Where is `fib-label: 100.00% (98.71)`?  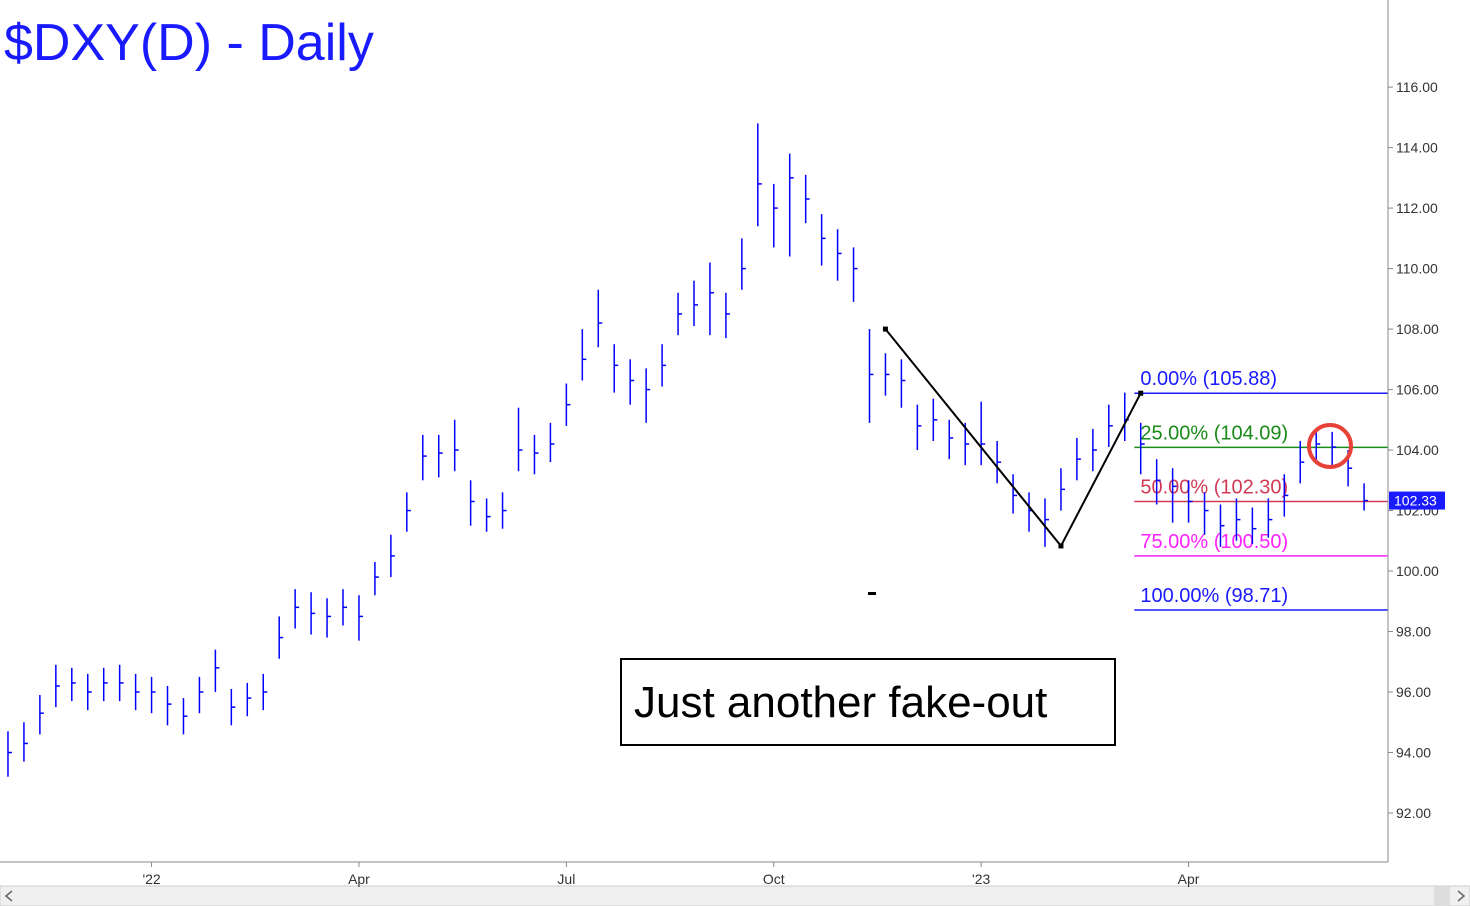 fib-label: 100.00% (98.71) is located at coordinates (1214, 596).